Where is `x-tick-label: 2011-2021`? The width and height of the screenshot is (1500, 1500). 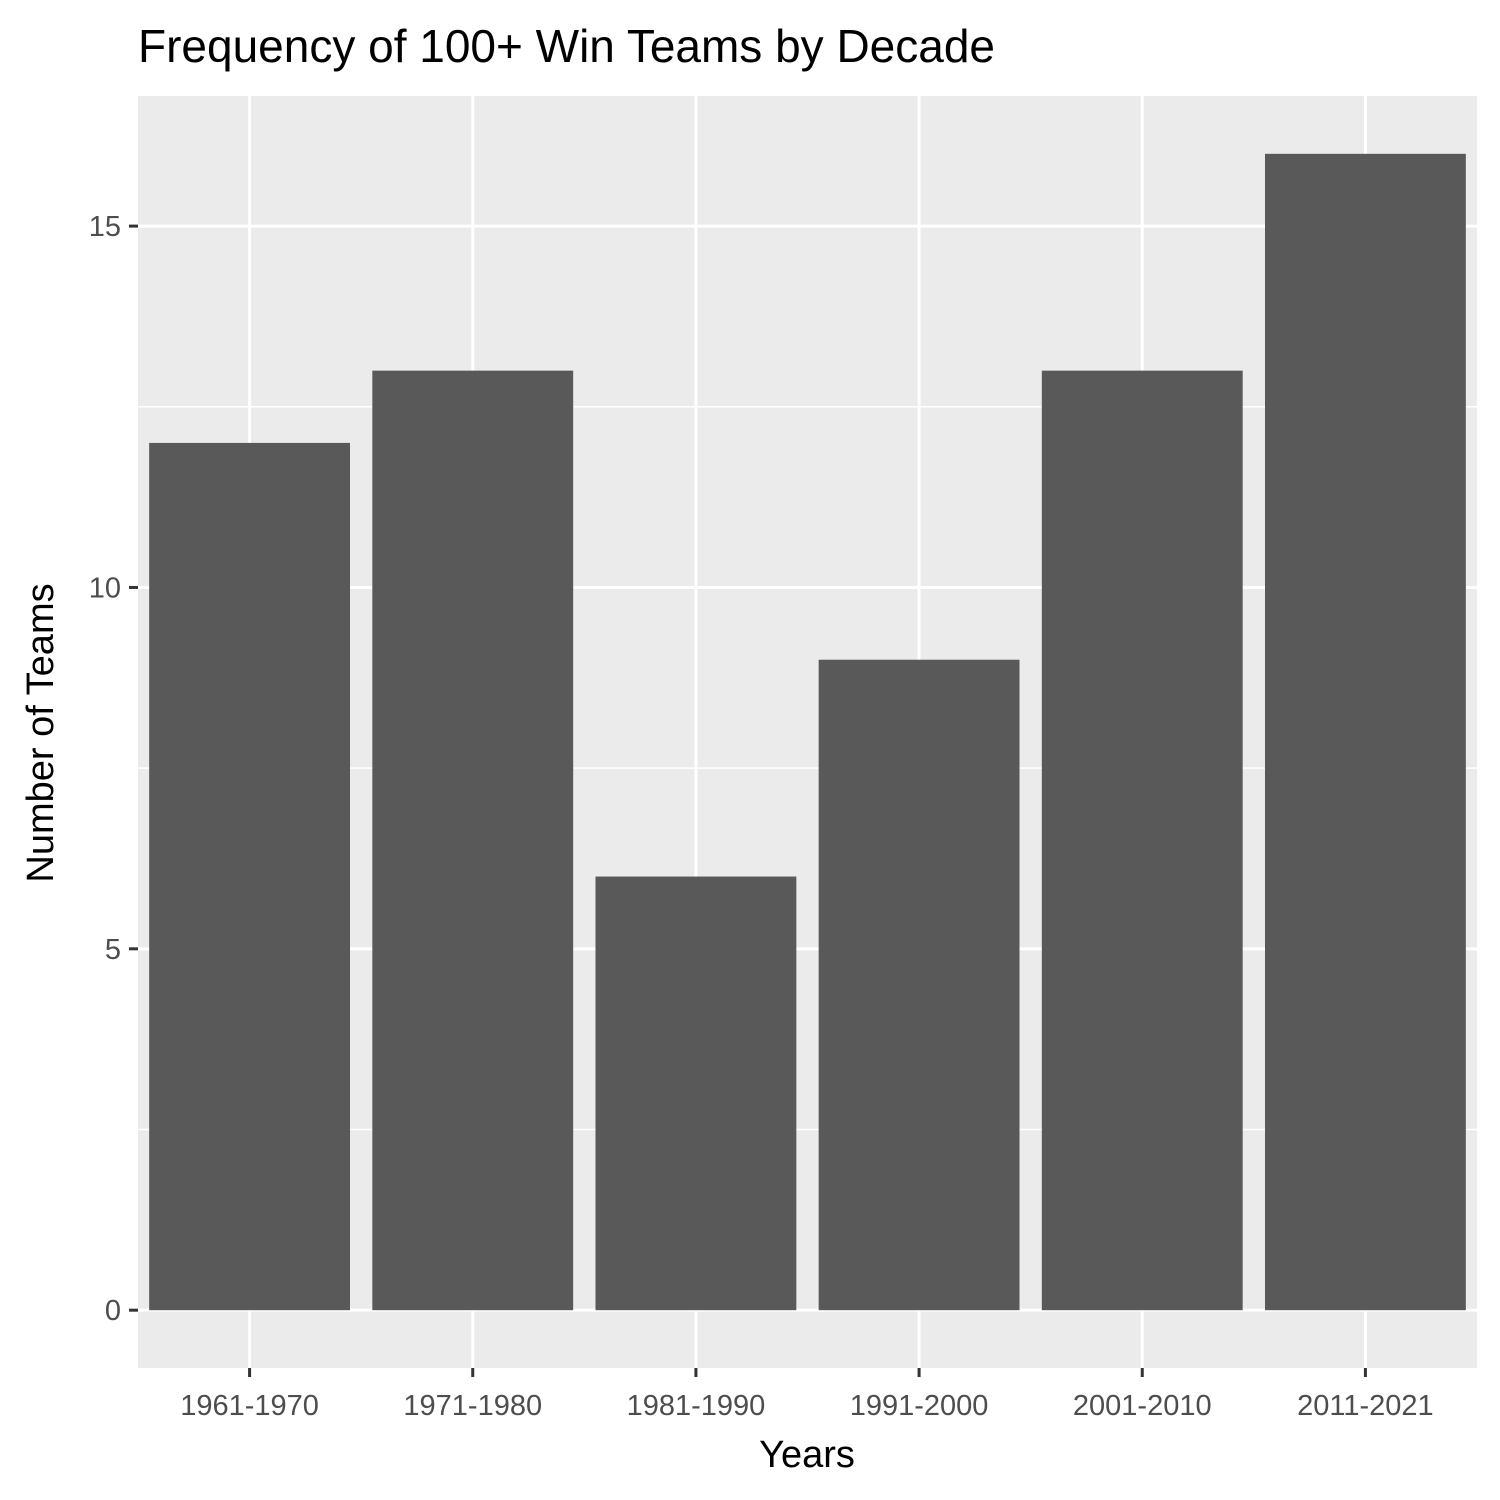
x-tick-label: 2011-2021 is located at coordinates (1365, 1406).